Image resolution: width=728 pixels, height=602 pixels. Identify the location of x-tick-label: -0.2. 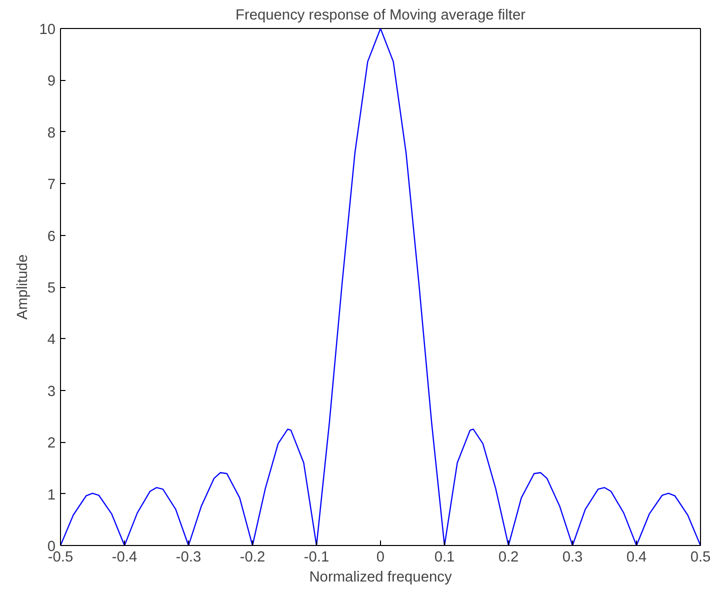
(253, 558).